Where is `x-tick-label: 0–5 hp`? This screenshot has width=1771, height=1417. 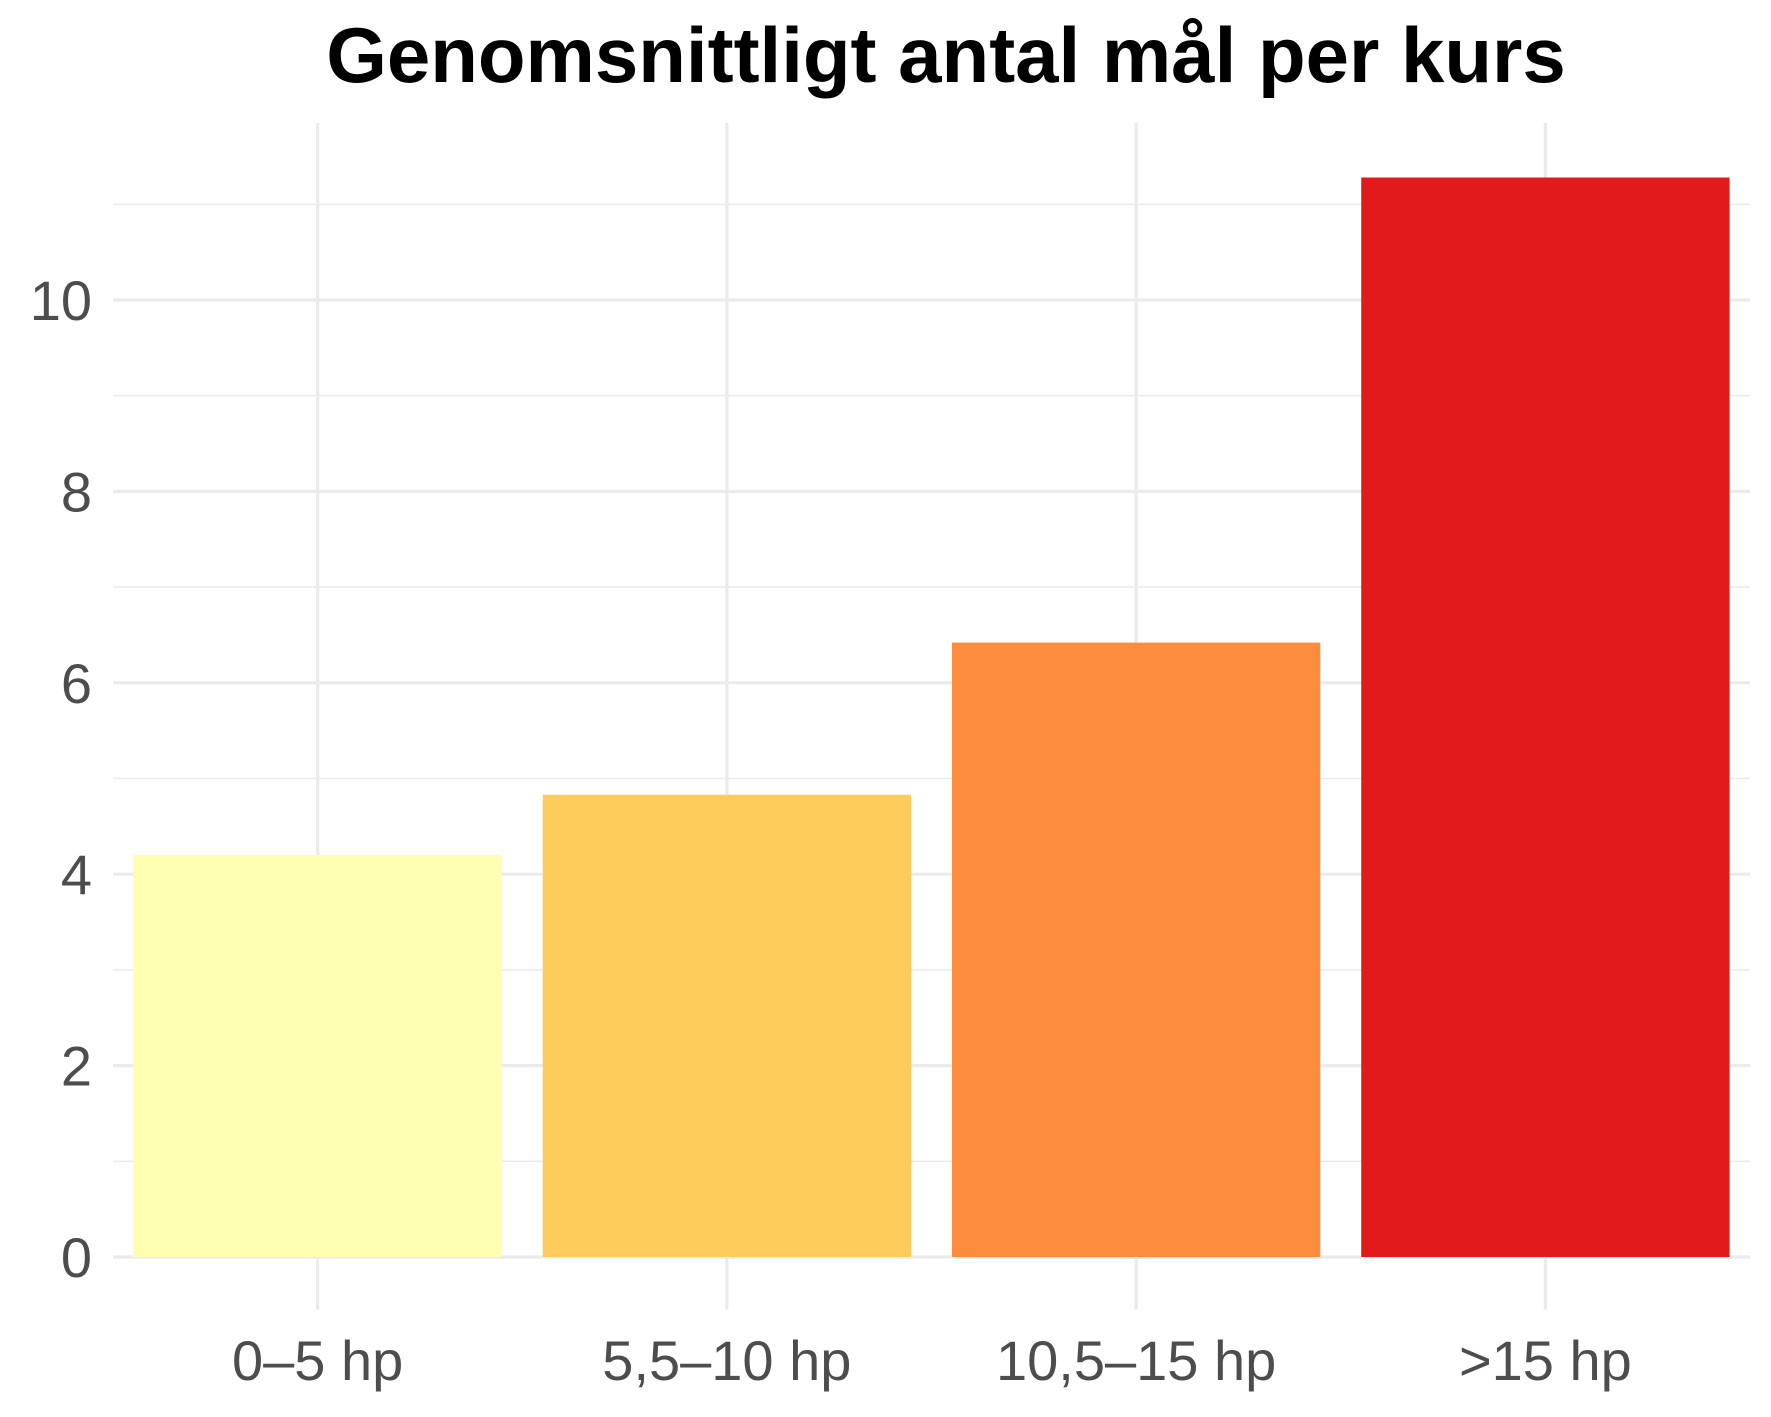 x-tick-label: 0–5 hp is located at coordinates (317, 1360).